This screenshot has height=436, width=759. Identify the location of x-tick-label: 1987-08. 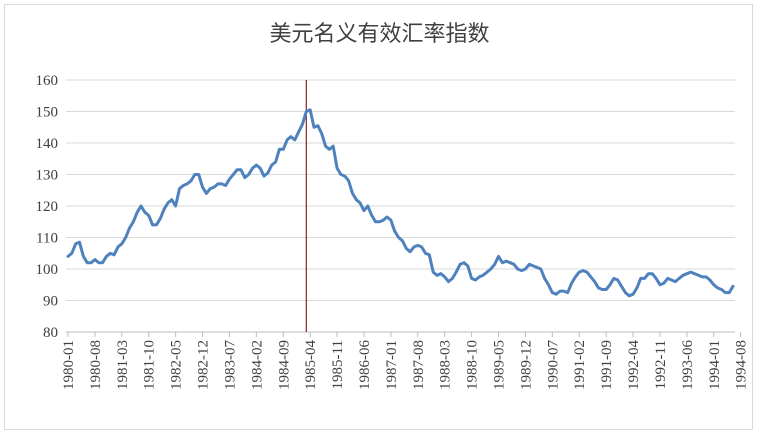
(419, 365).